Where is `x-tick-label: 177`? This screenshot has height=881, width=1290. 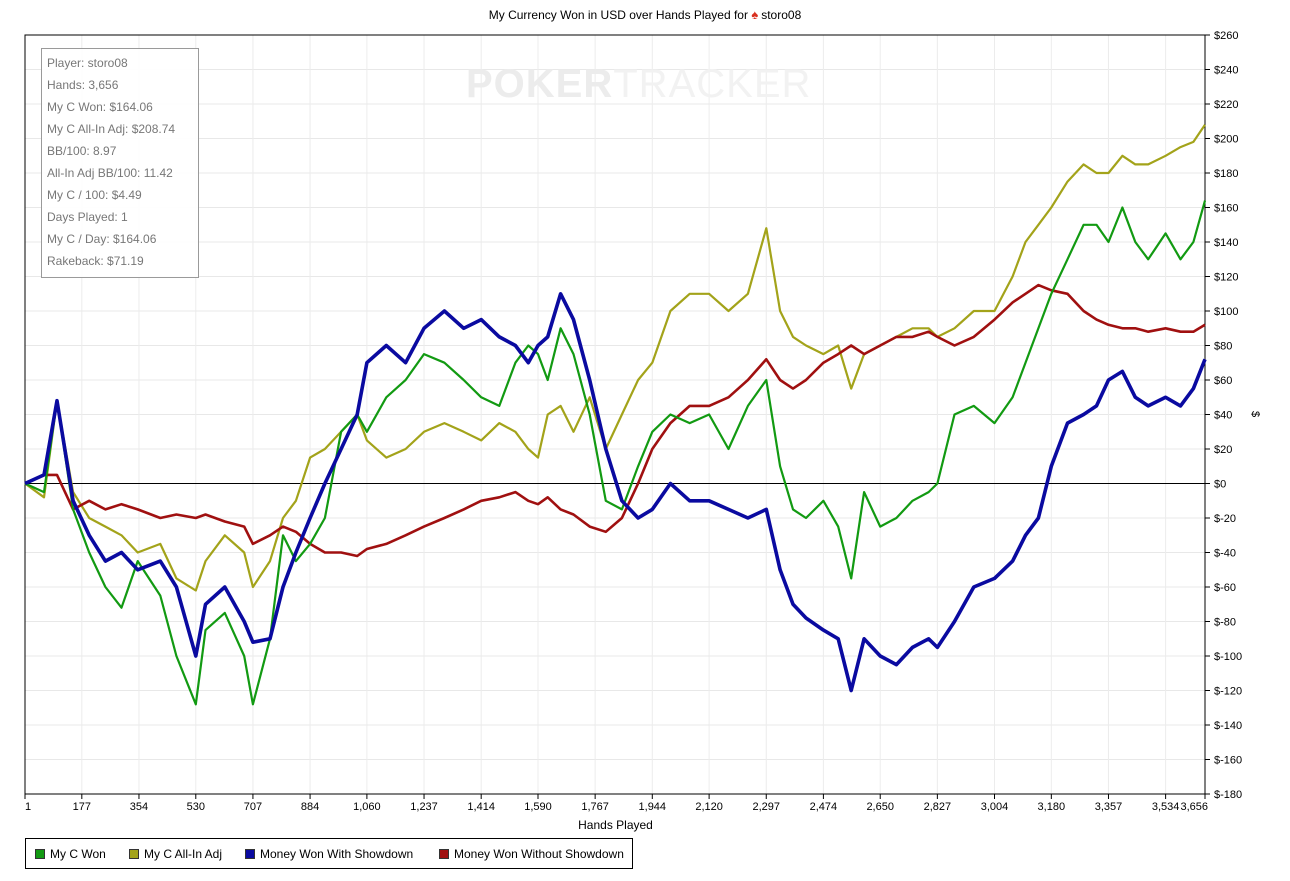 x-tick-label: 177 is located at coordinates (82, 807).